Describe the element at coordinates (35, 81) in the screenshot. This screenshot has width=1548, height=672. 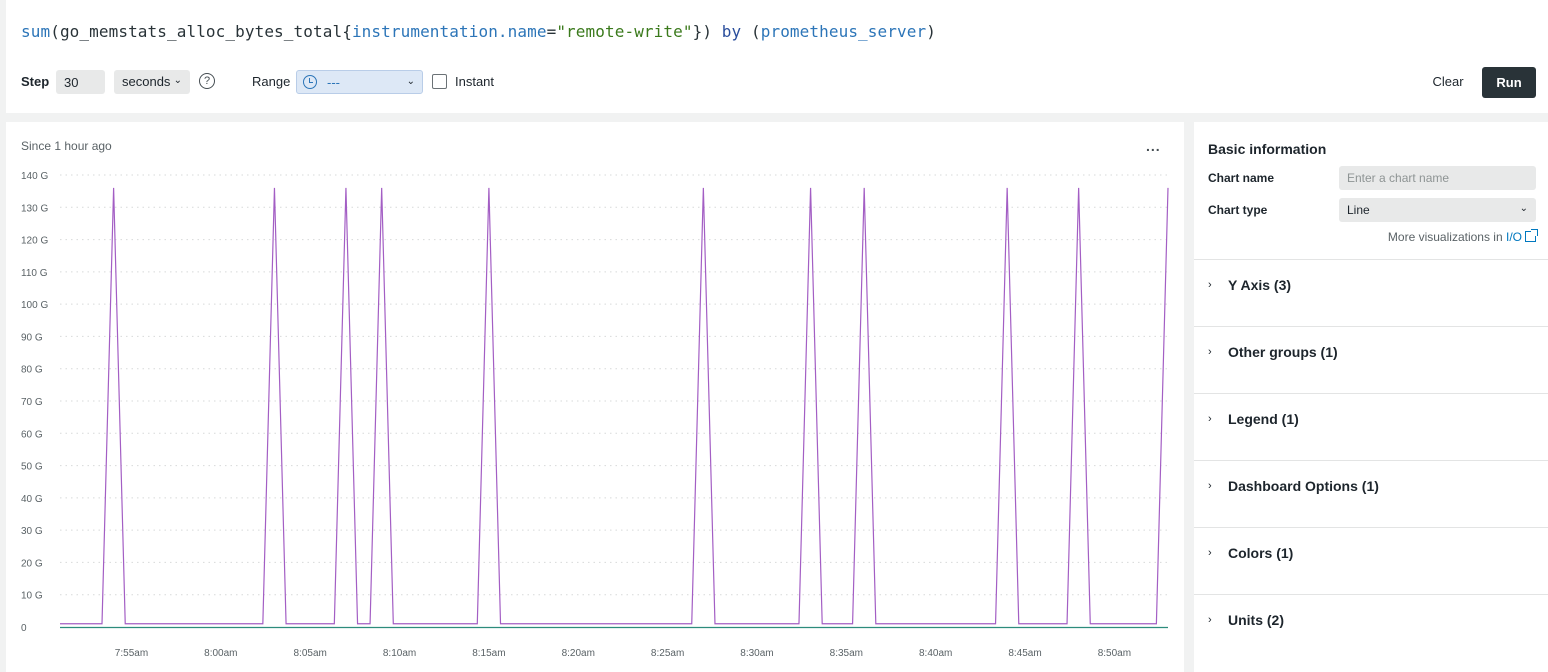
I see `step-label: Step` at that location.